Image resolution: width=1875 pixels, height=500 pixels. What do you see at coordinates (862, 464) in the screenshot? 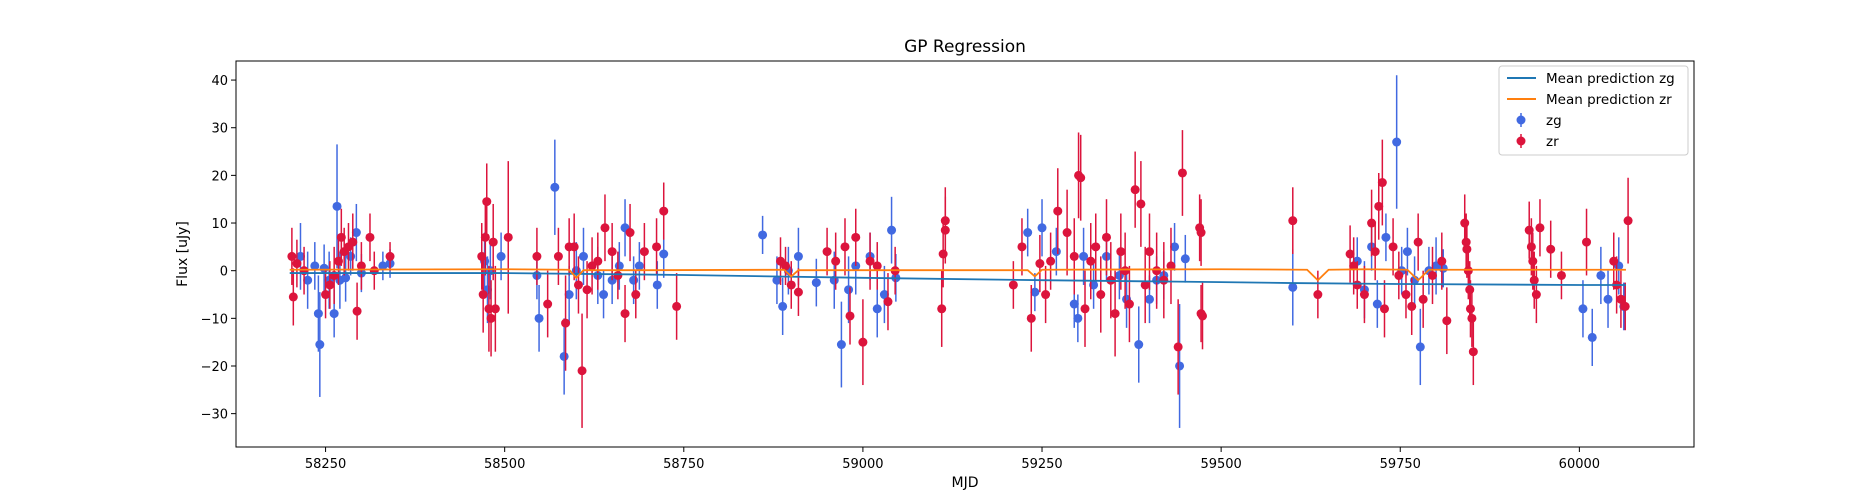
I see `x-tick-label: 59000` at bounding box center [862, 464].